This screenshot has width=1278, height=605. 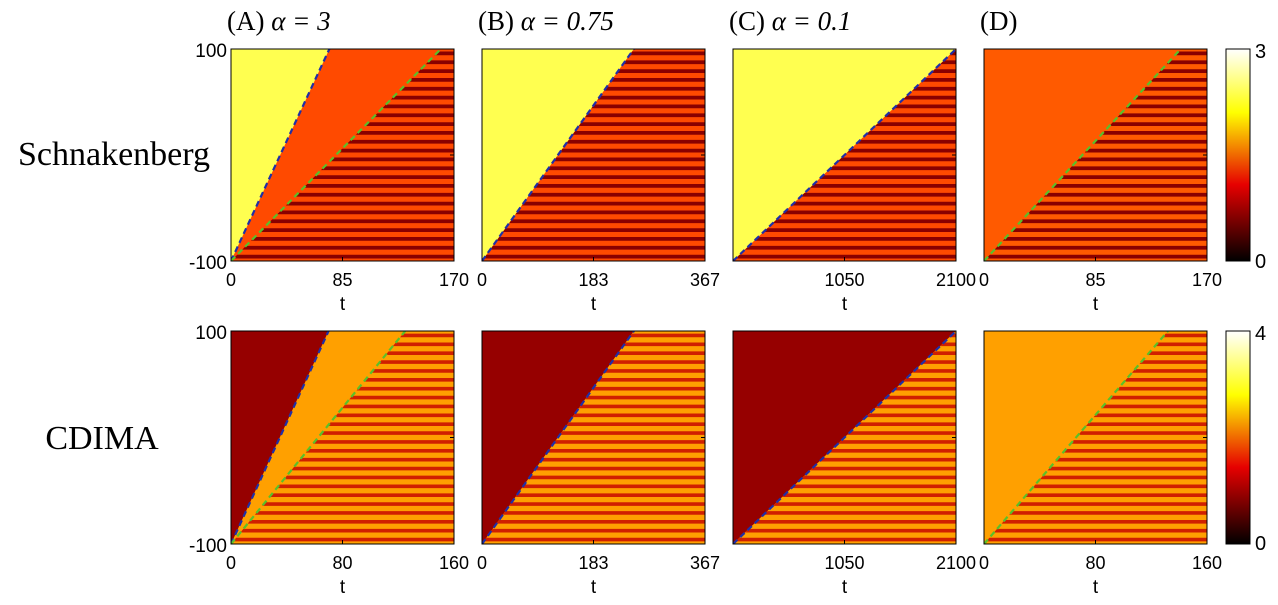 I want to click on colorbar-schnakenberg: 3 0, so click(x=1245, y=157).